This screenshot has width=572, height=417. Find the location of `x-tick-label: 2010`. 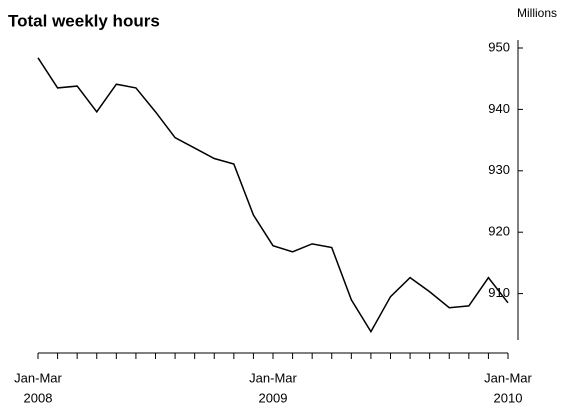

x-tick-label: 2010 is located at coordinates (508, 397).